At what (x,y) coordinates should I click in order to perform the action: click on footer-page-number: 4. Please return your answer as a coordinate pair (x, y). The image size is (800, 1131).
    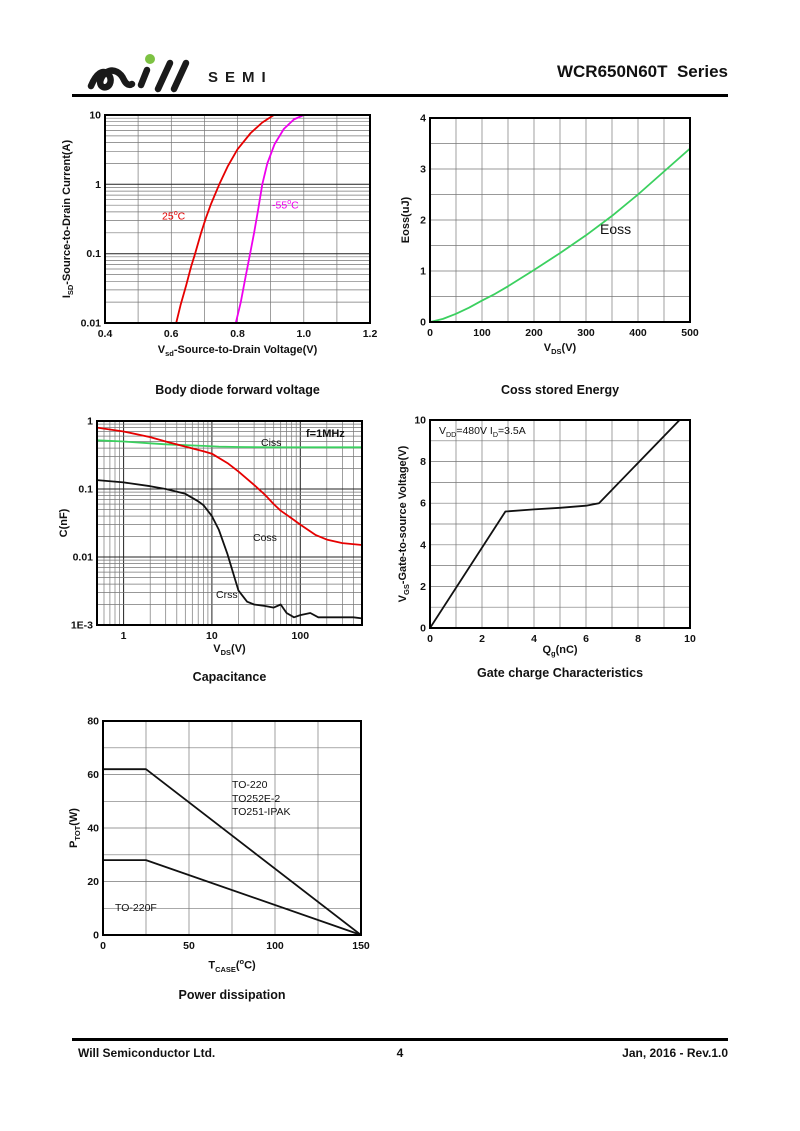
    Looking at the image, I should click on (400, 1053).